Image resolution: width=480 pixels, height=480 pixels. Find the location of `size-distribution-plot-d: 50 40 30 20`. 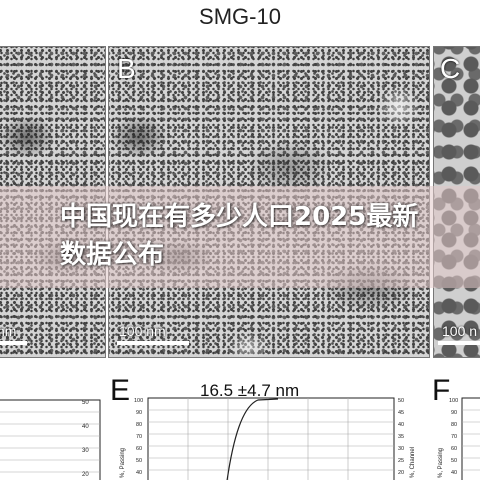

size-distribution-plot-d: 50 40 30 20 is located at coordinates (52, 423).